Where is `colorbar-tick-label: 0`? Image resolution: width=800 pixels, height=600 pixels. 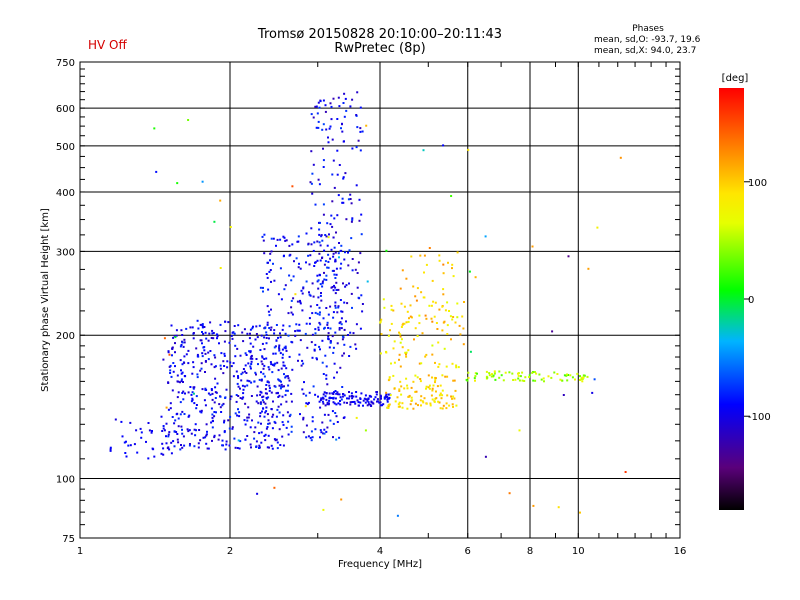 colorbar-tick-label: 0 is located at coordinates (751, 300).